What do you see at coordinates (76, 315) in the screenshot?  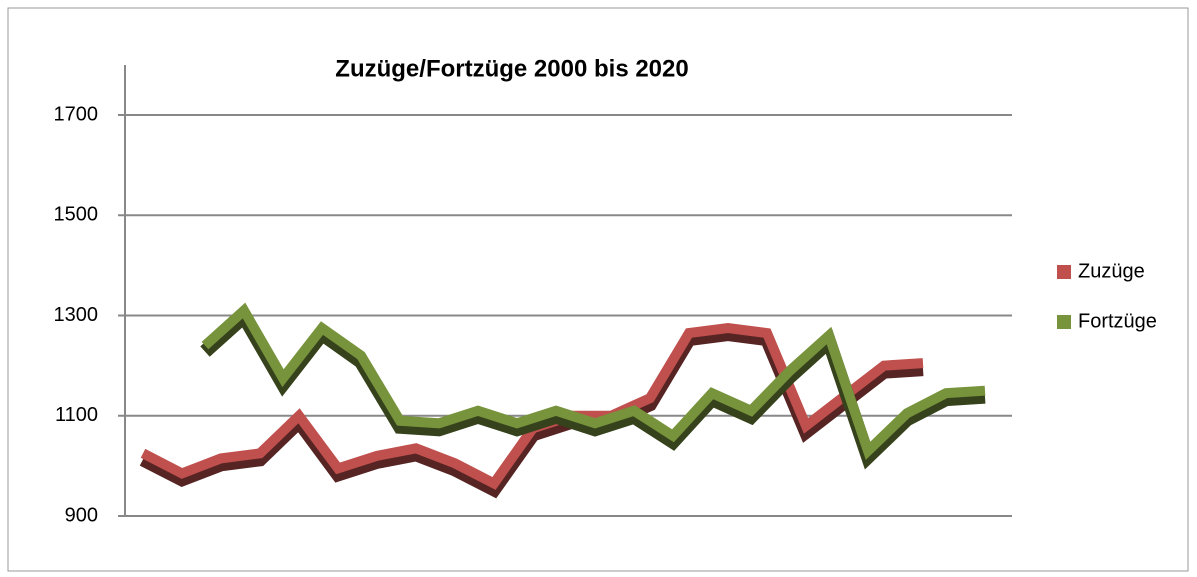 I see `y-tick-label: 1300` at bounding box center [76, 315].